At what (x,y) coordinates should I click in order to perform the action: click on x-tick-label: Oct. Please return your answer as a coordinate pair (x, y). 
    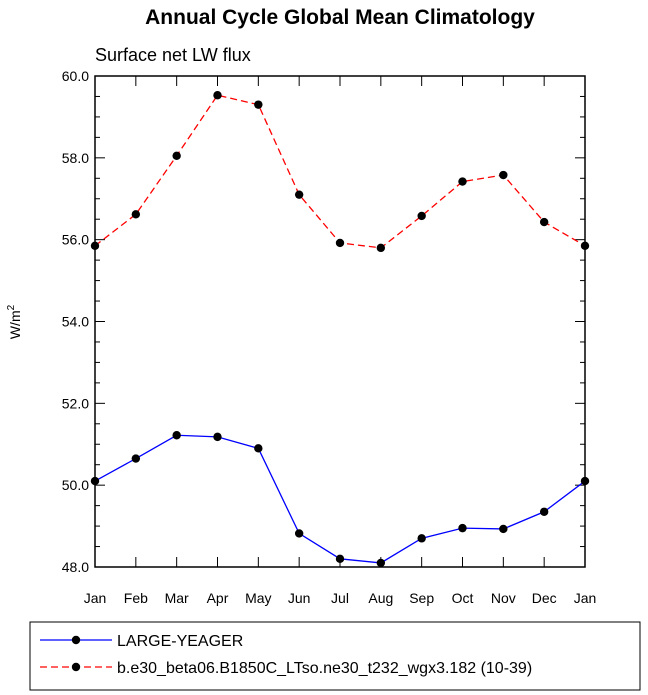
    Looking at the image, I should click on (463, 598).